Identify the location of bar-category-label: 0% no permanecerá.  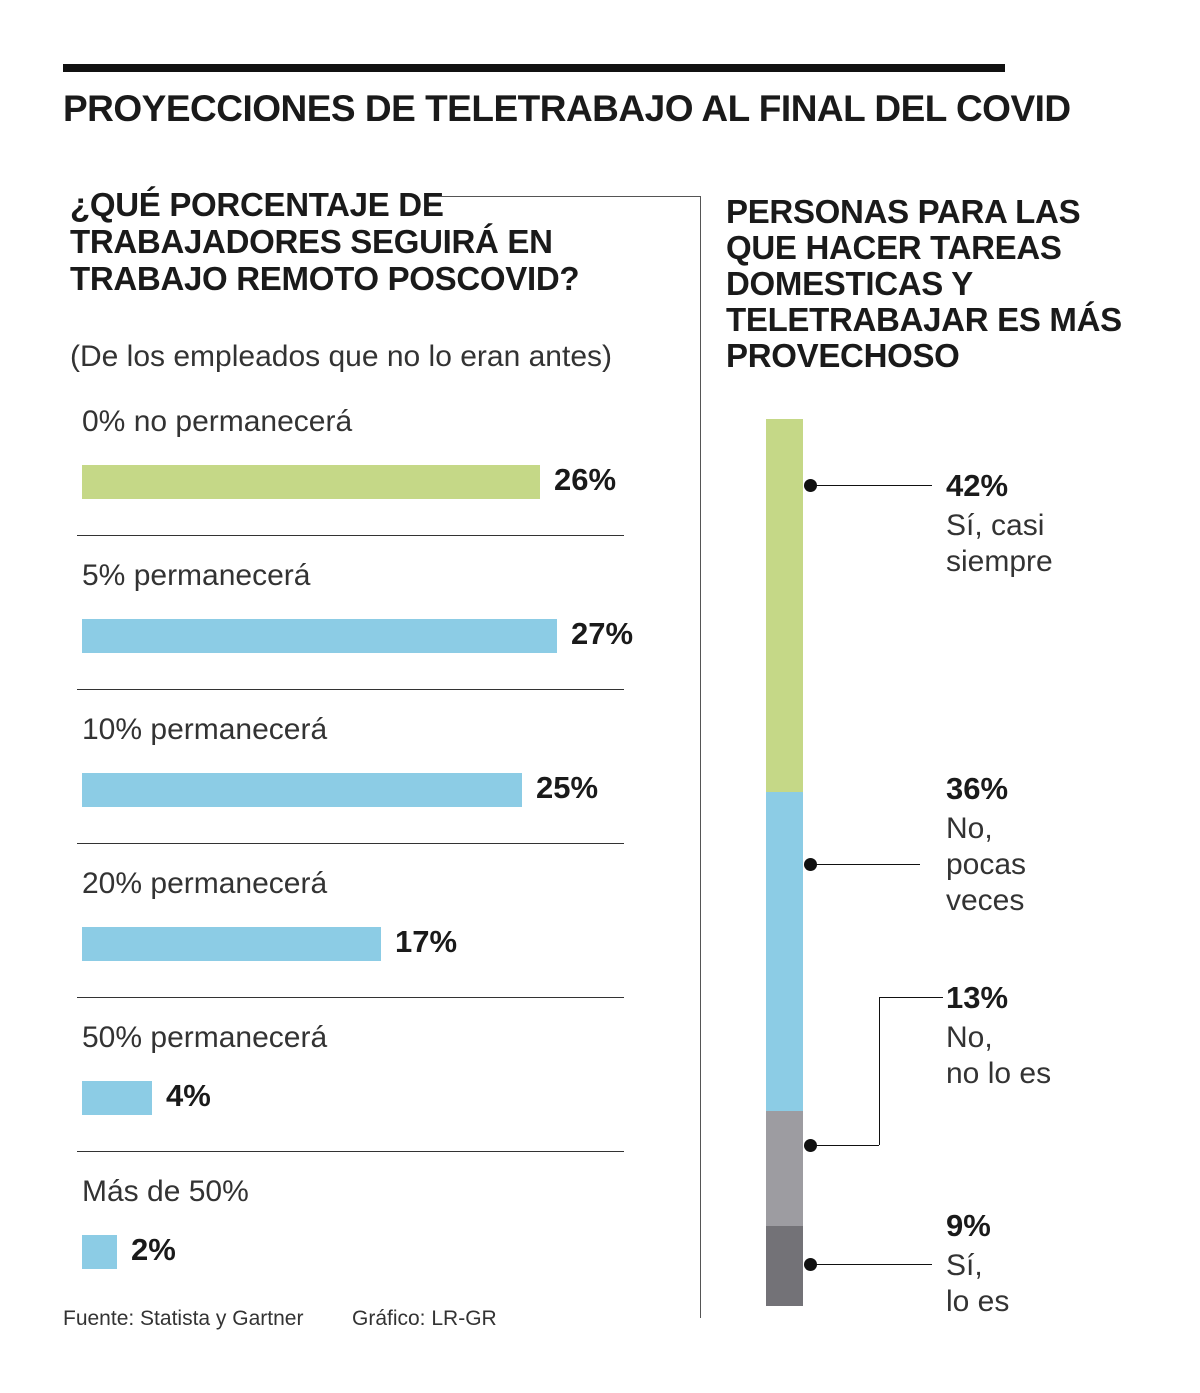
(217, 421).